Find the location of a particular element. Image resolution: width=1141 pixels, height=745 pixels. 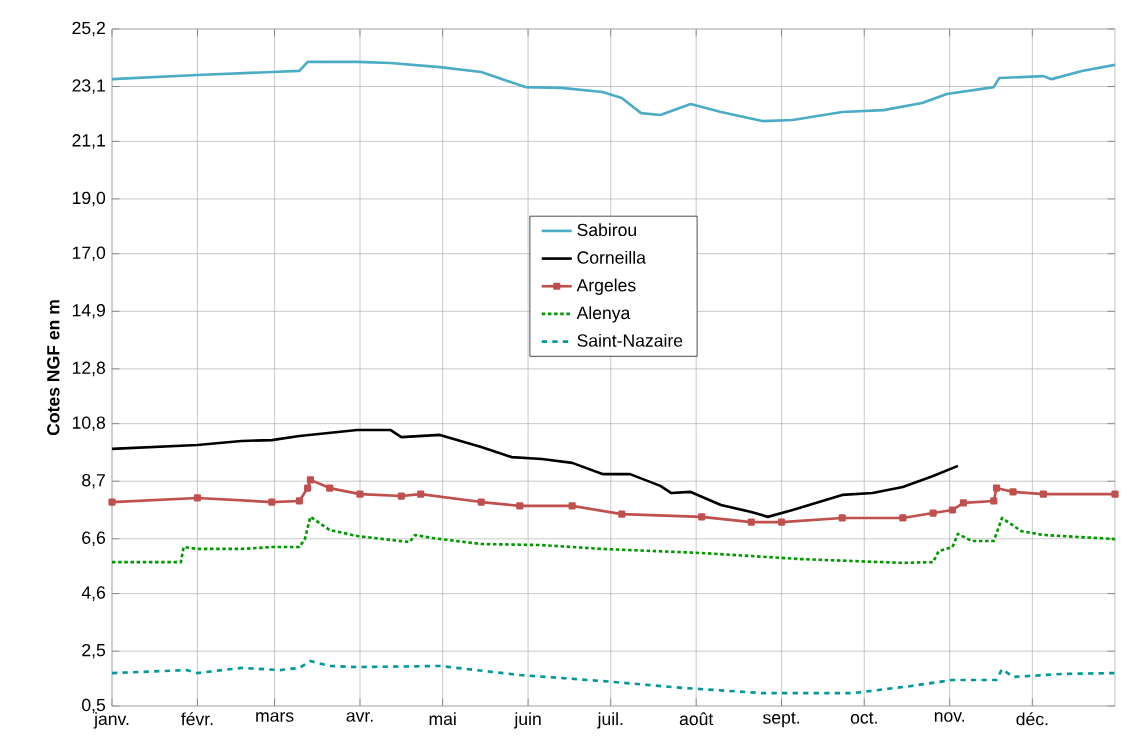

y-tick-label: 10,8 is located at coordinates (89, 423).